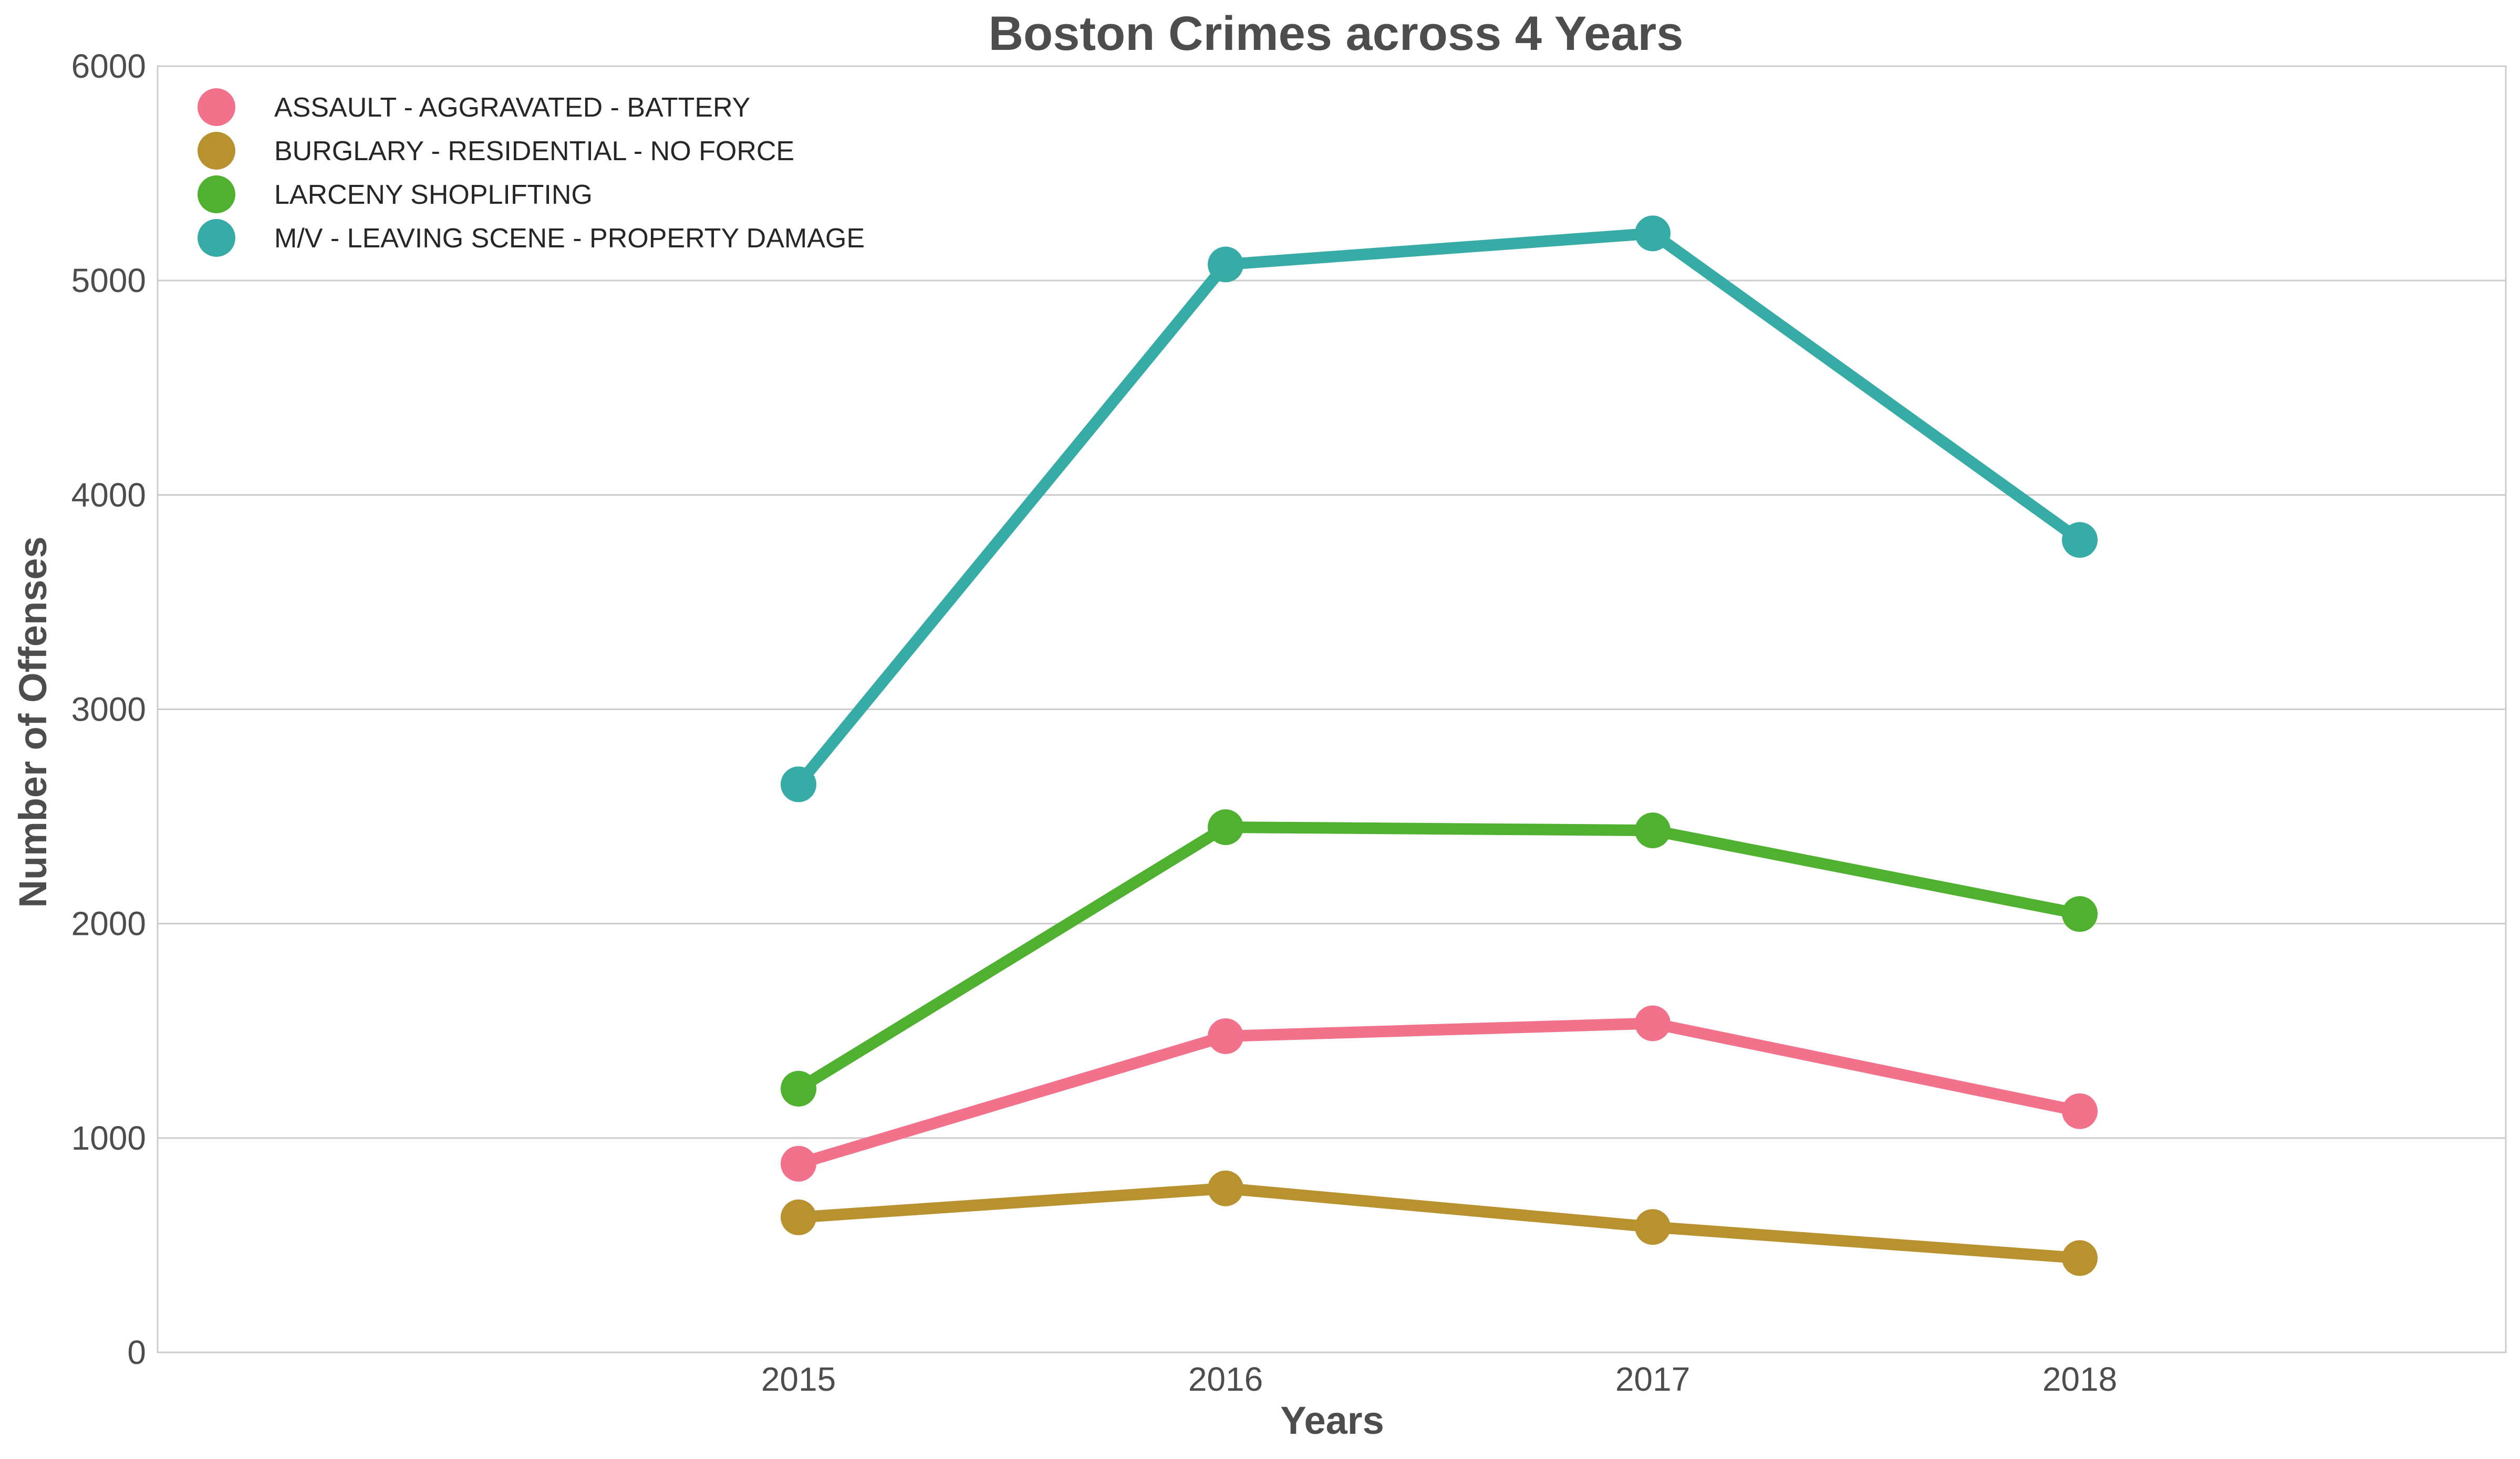  I want to click on legend-item: BURGLARY - RESIDENTIAL - NO FORCE, so click(496, 151).